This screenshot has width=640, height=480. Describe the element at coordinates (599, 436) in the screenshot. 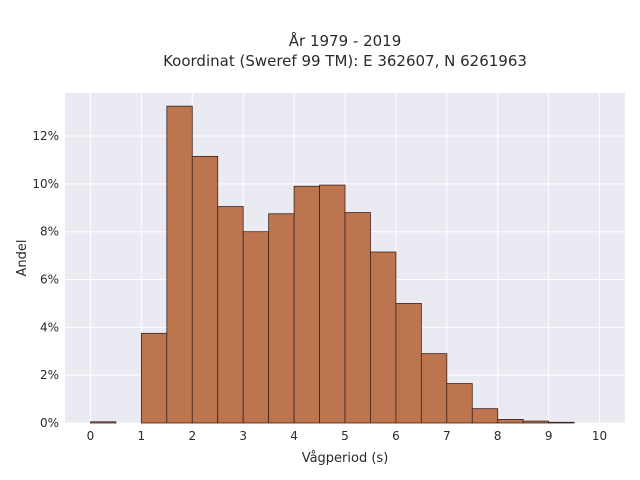

I see `x-tick-label: 10` at that location.